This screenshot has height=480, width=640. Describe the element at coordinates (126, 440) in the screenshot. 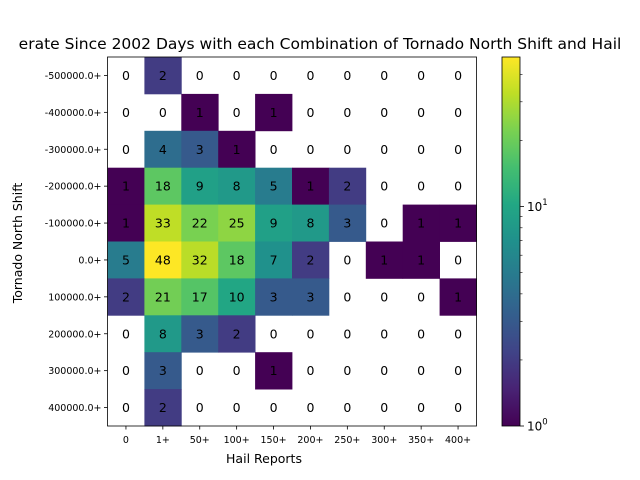

I see `x-tick-label: 0` at that location.